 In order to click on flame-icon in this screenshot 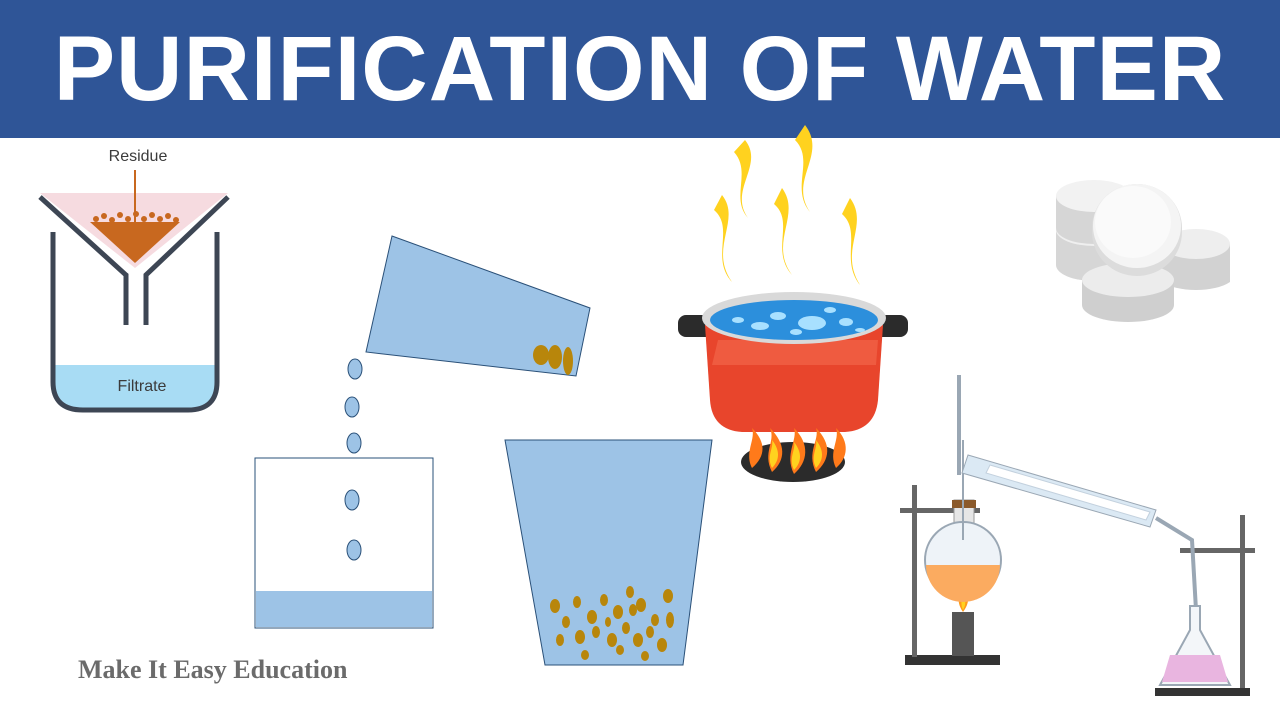, I will do `click(793, 455)`.